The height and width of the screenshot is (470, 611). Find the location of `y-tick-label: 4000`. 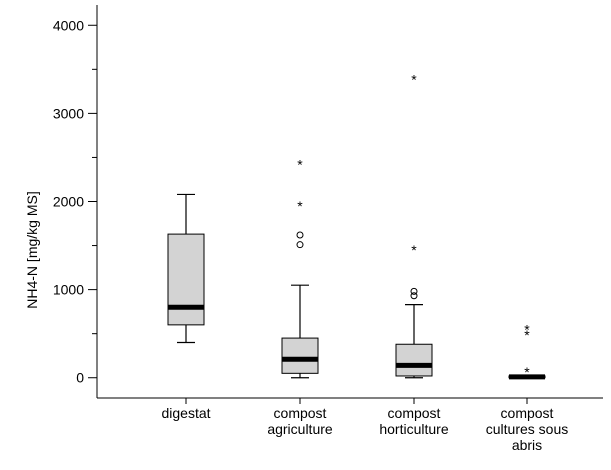

y-tick-label: 4000 is located at coordinates (68, 25).